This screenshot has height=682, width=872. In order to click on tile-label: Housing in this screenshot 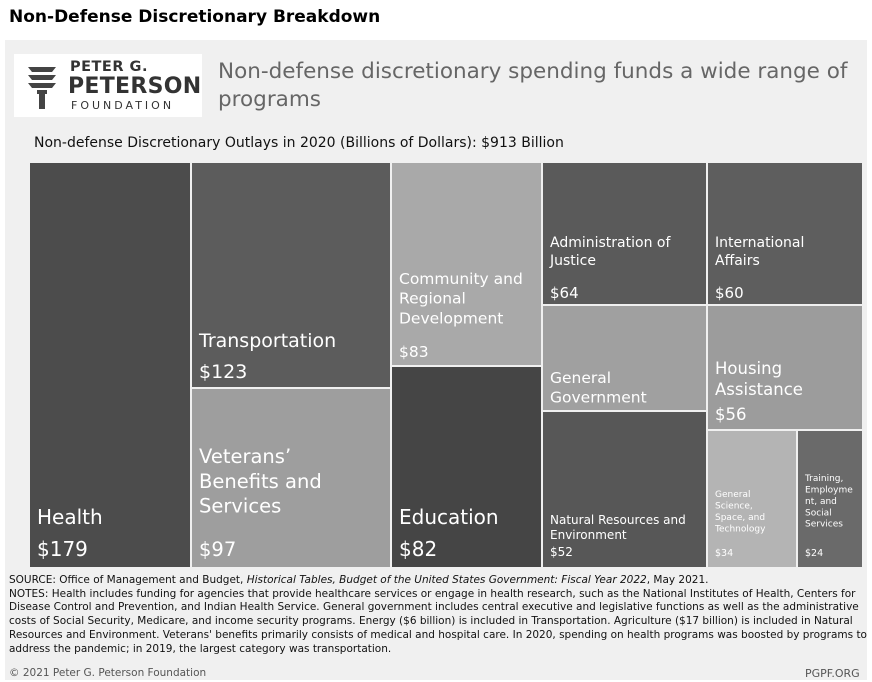, I will do `click(748, 368)`.